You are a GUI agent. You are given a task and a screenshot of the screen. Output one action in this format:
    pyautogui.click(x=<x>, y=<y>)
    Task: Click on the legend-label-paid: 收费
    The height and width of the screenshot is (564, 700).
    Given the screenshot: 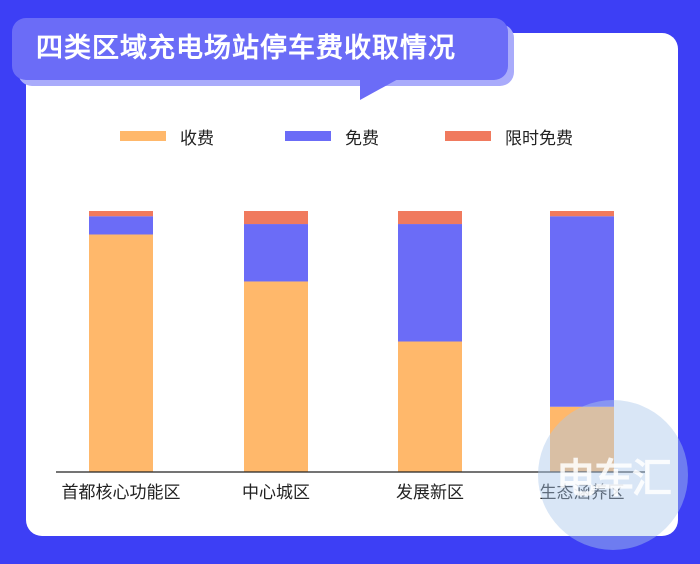 What is the action you would take?
    pyautogui.click(x=197, y=138)
    